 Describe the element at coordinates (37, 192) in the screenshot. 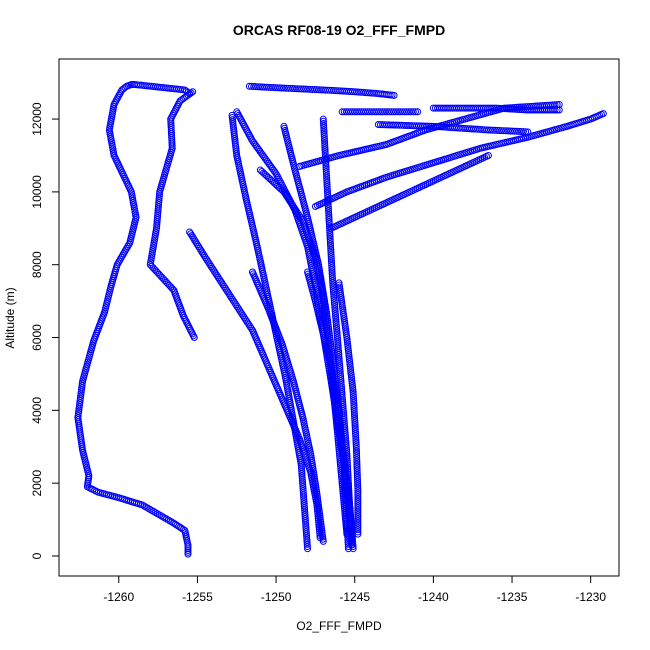

I see `y-tick-label: 10000` at that location.